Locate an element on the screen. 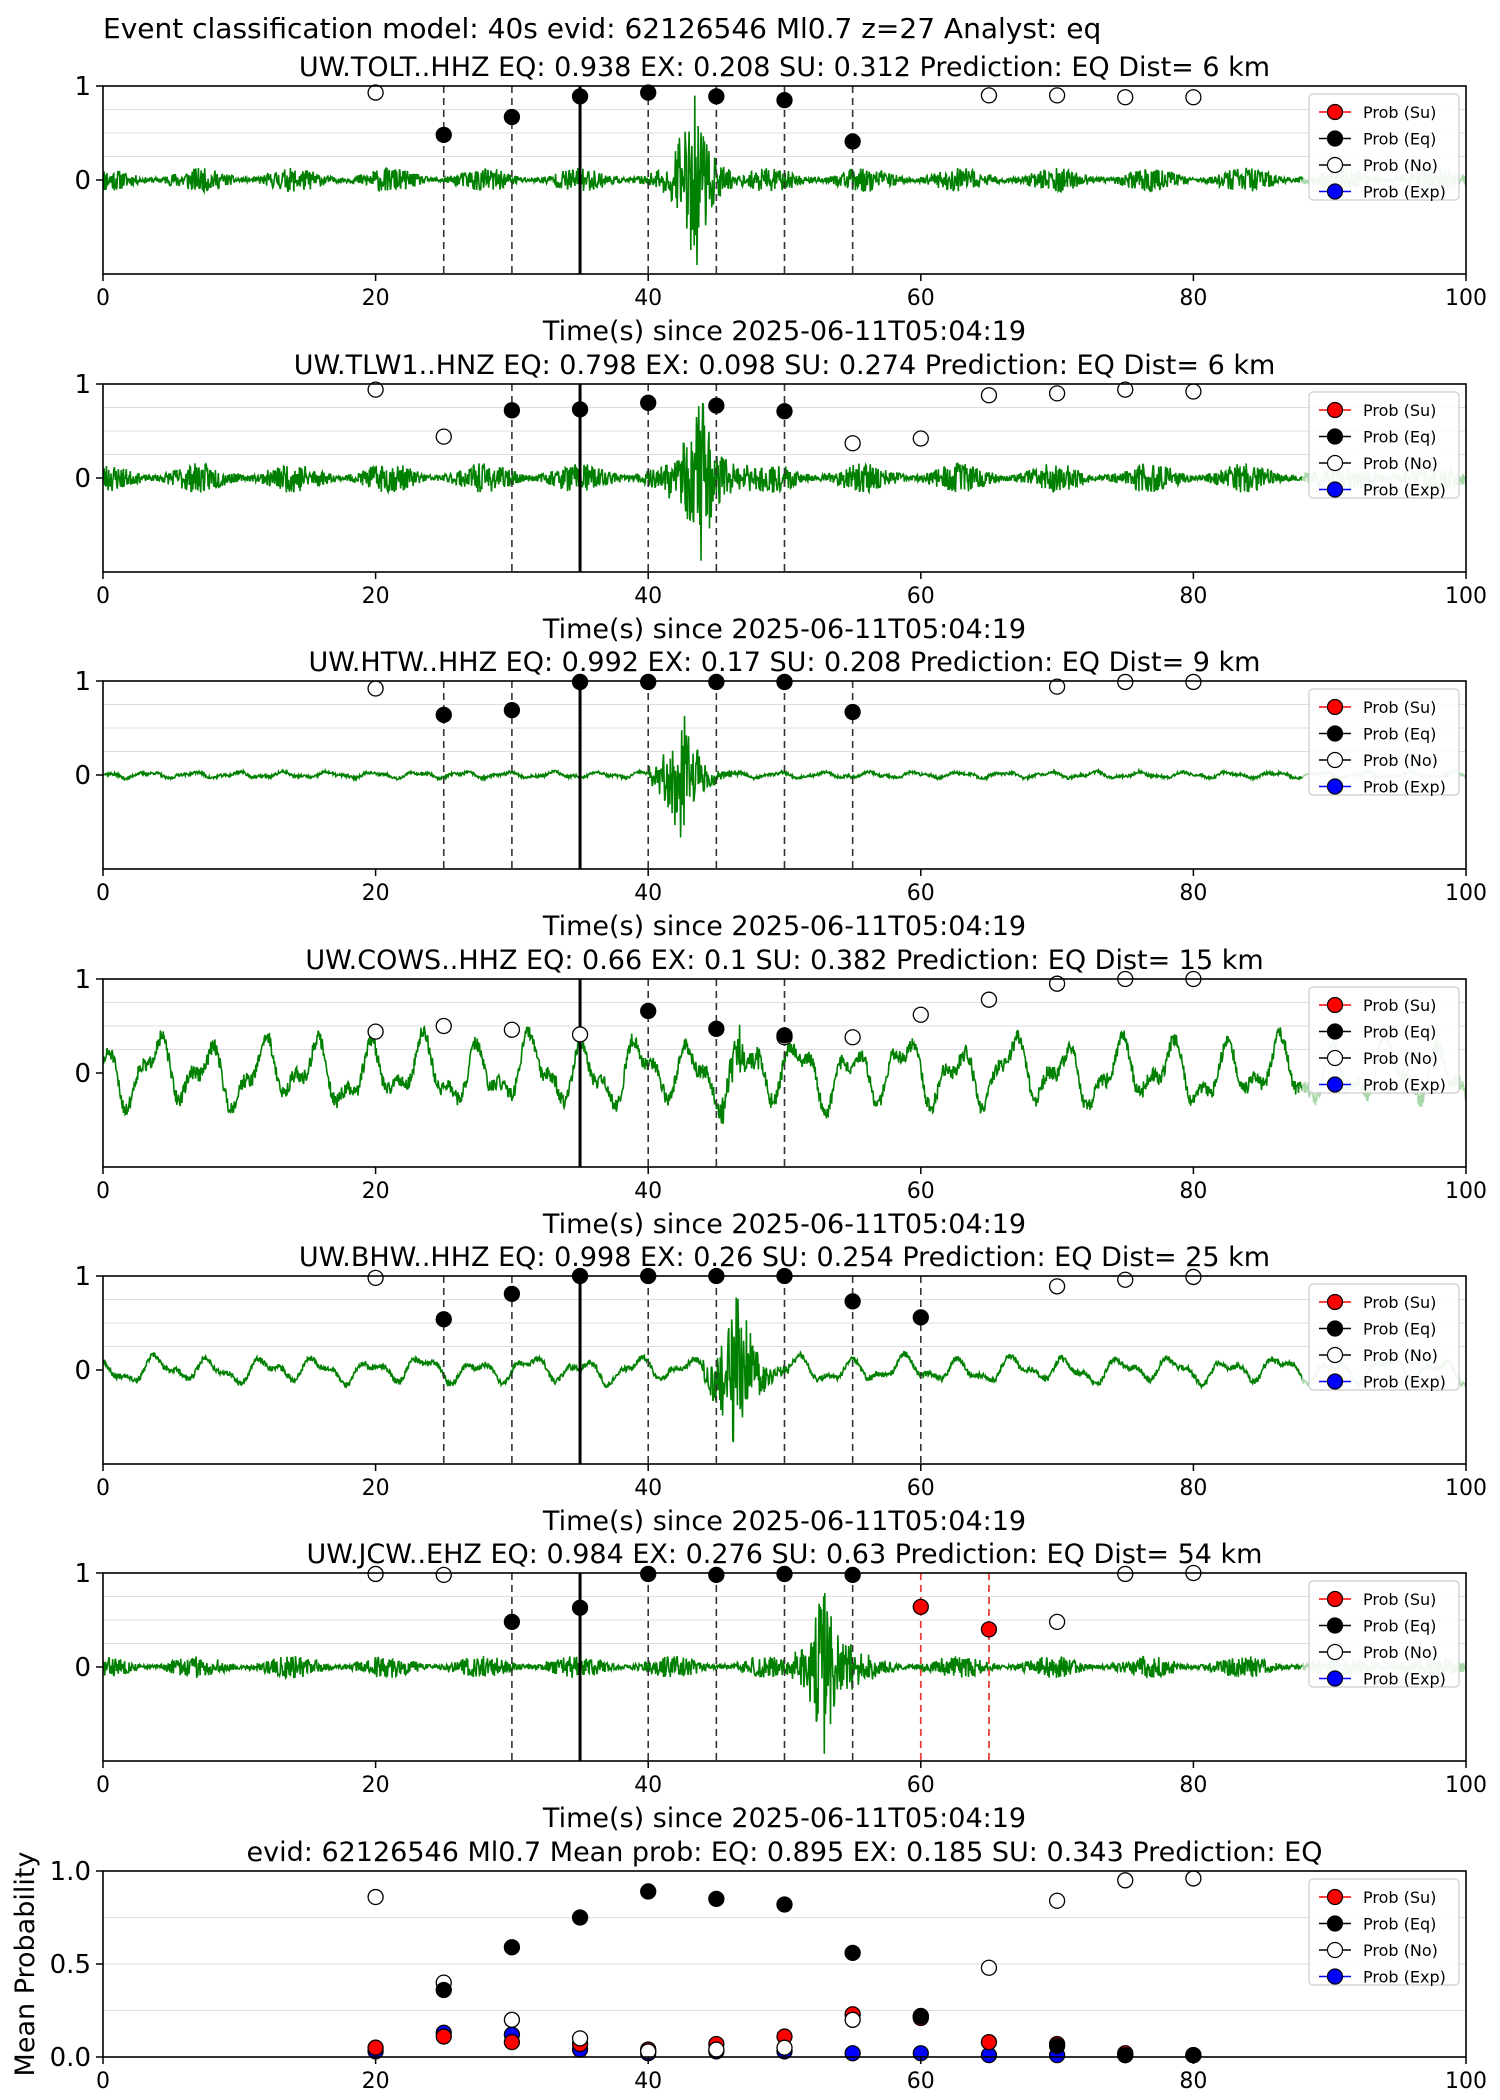 Image resolution: width=1500 pixels, height=2100 pixels. y-tick-label: 0.5 is located at coordinates (70, 1965).